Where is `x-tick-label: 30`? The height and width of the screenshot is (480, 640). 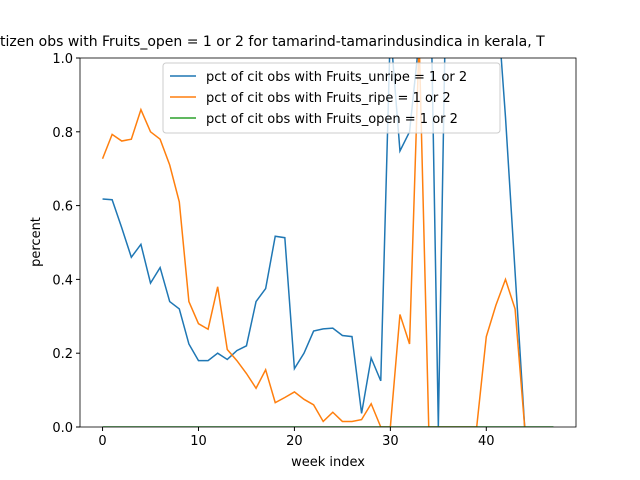 x-tick-label: 30 is located at coordinates (390, 441).